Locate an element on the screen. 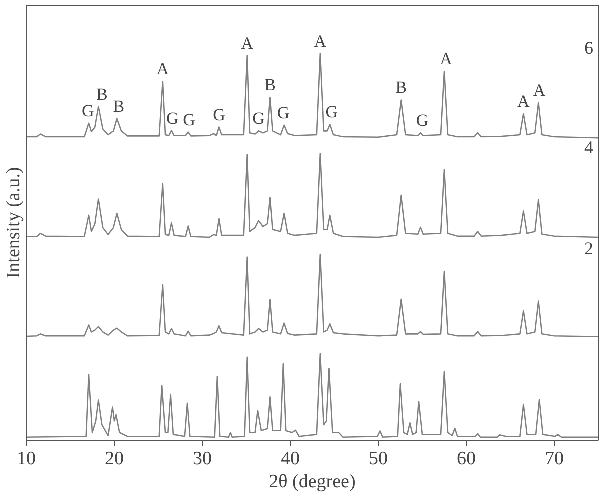 The height and width of the screenshot is (495, 604). text: 2 is located at coordinates (589, 248).